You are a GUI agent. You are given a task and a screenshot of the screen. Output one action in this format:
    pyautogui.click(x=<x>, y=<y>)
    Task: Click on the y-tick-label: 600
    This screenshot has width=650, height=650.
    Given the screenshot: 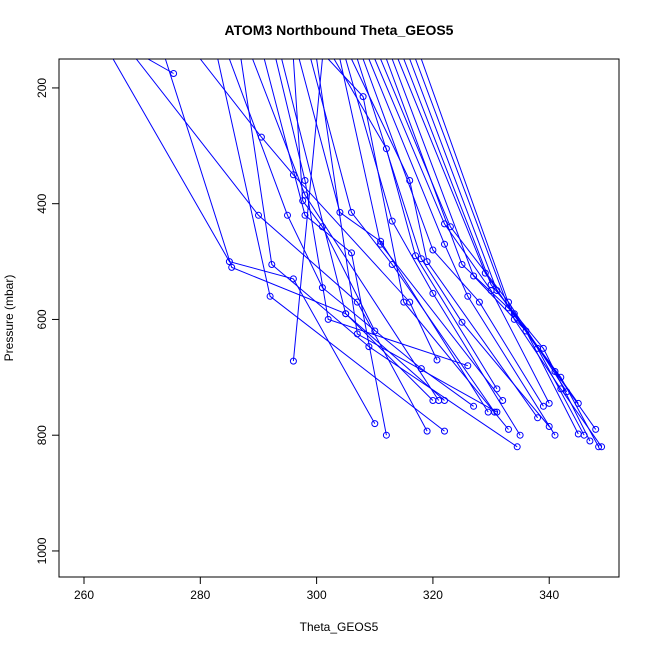 What is the action you would take?
    pyautogui.click(x=42, y=319)
    